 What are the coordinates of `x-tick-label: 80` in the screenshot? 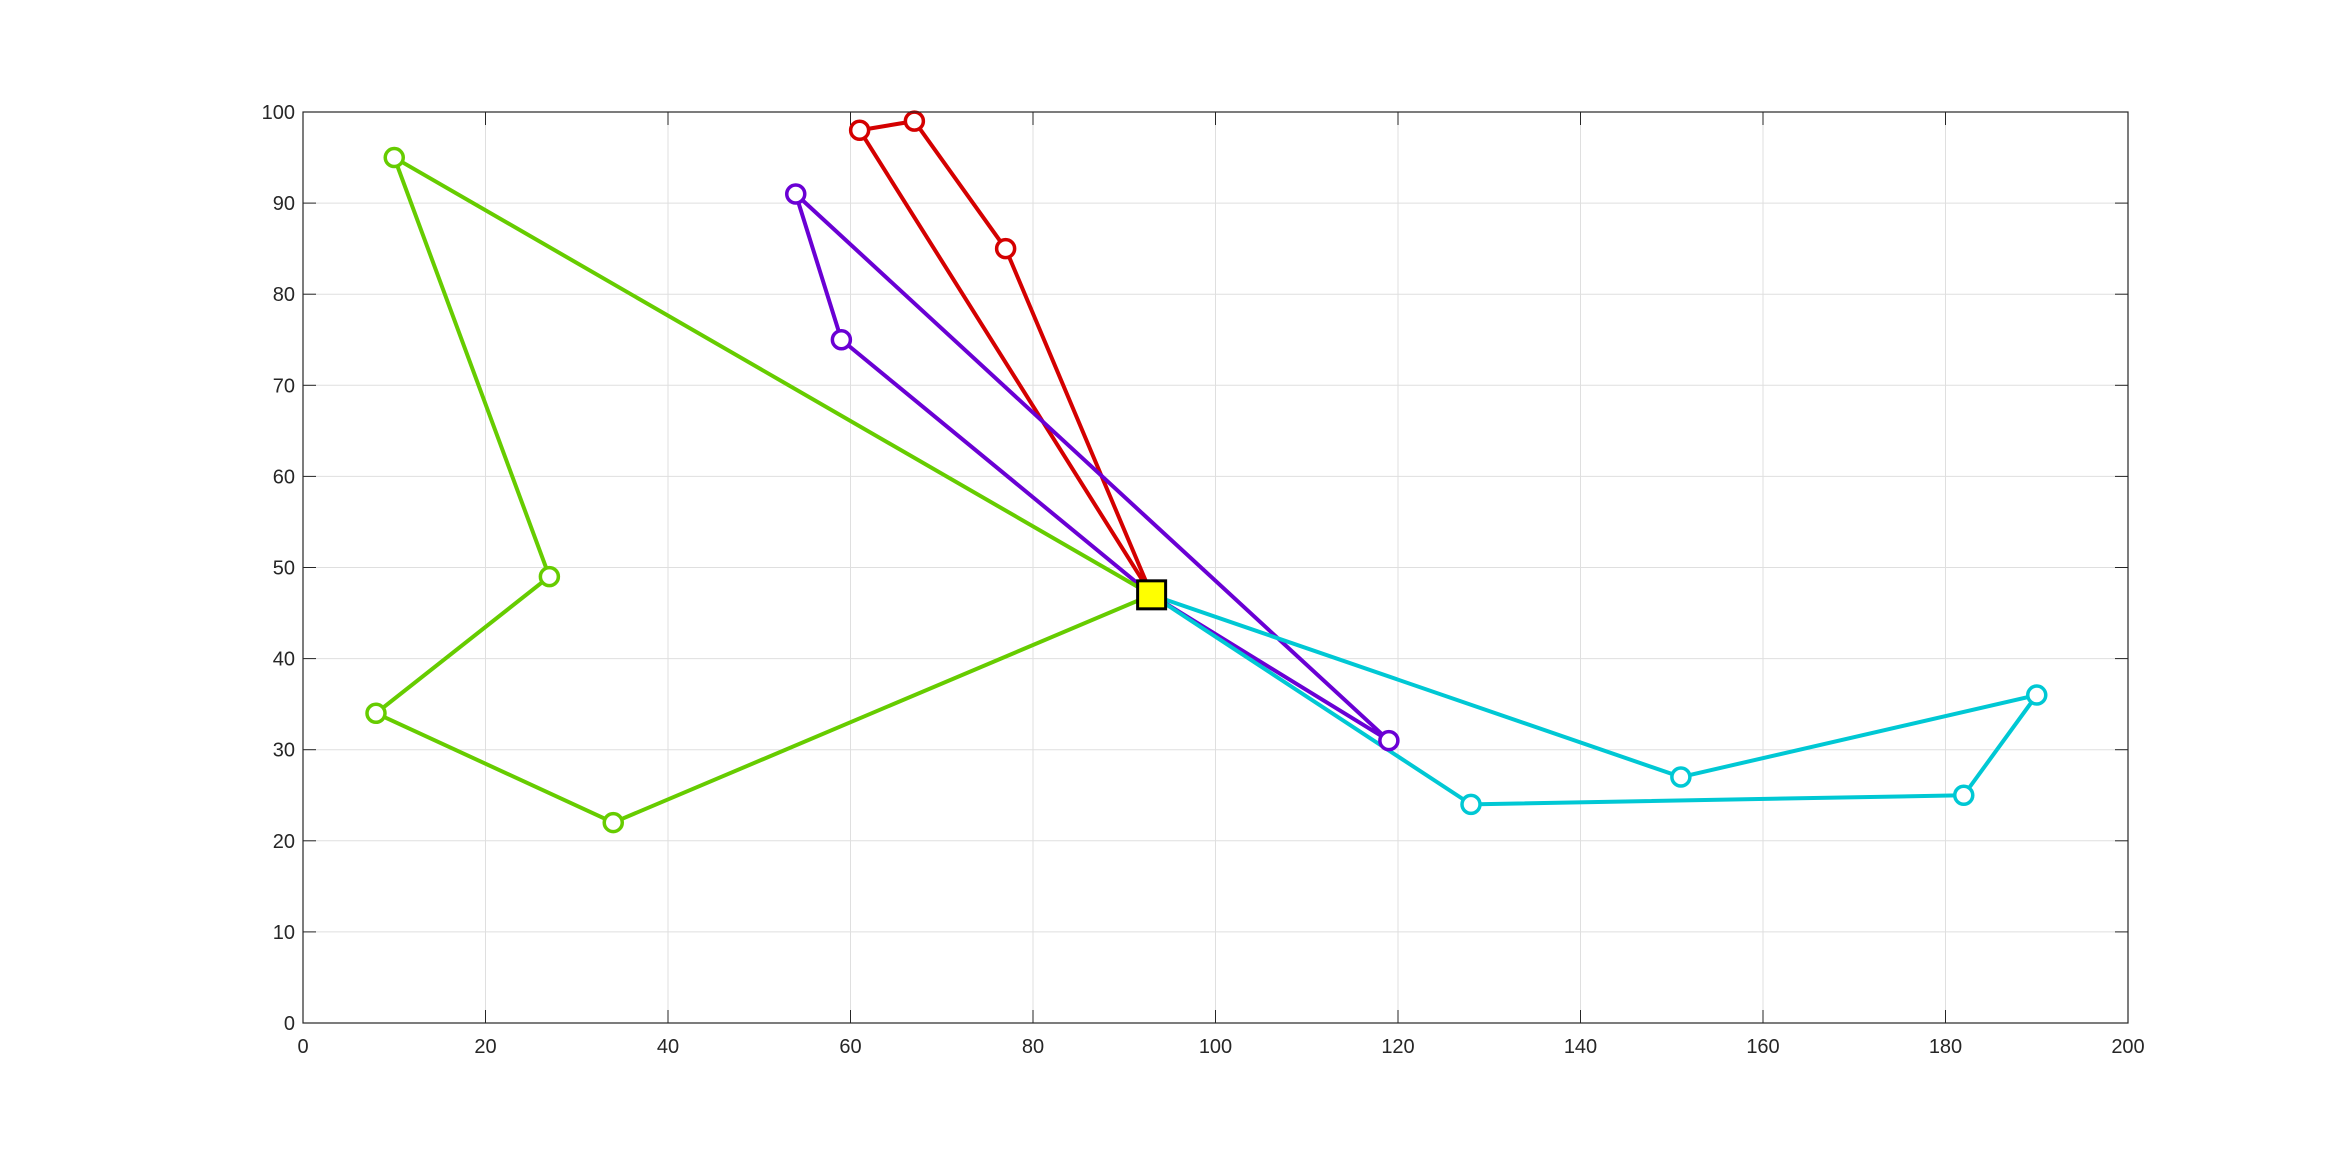 It's located at (1033, 1047).